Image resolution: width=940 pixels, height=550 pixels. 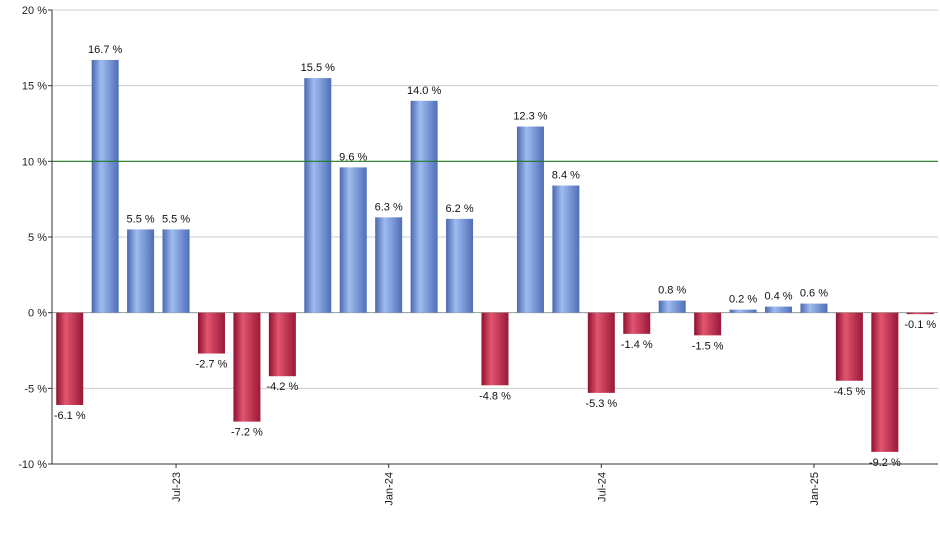 What do you see at coordinates (34, 162) in the screenshot?
I see `y-tick-label: 10 %` at bounding box center [34, 162].